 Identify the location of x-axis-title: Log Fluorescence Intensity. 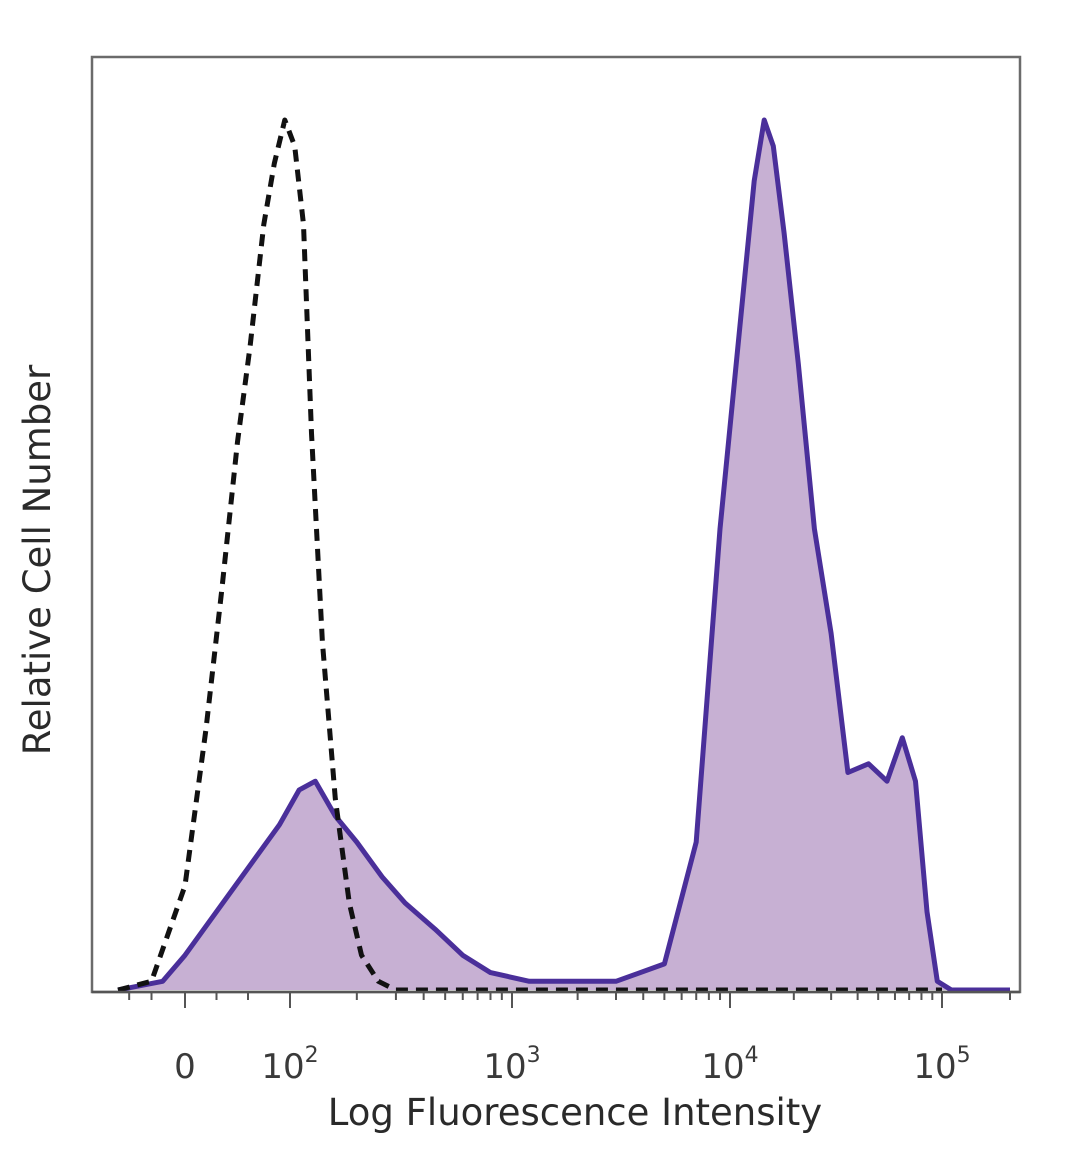
(575, 1112).